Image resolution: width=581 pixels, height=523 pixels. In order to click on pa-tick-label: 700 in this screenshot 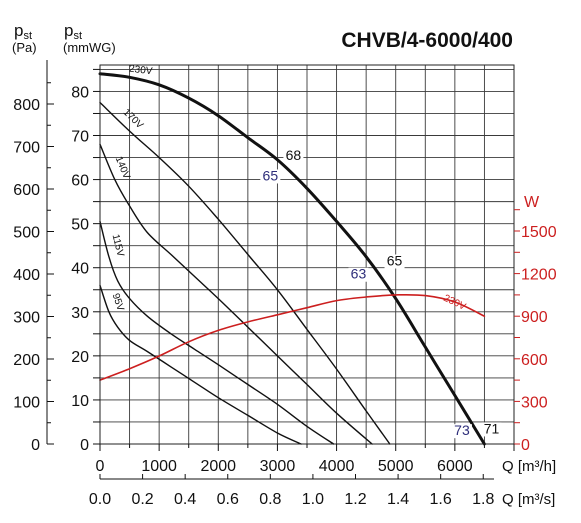, I will do `click(26, 148)`.